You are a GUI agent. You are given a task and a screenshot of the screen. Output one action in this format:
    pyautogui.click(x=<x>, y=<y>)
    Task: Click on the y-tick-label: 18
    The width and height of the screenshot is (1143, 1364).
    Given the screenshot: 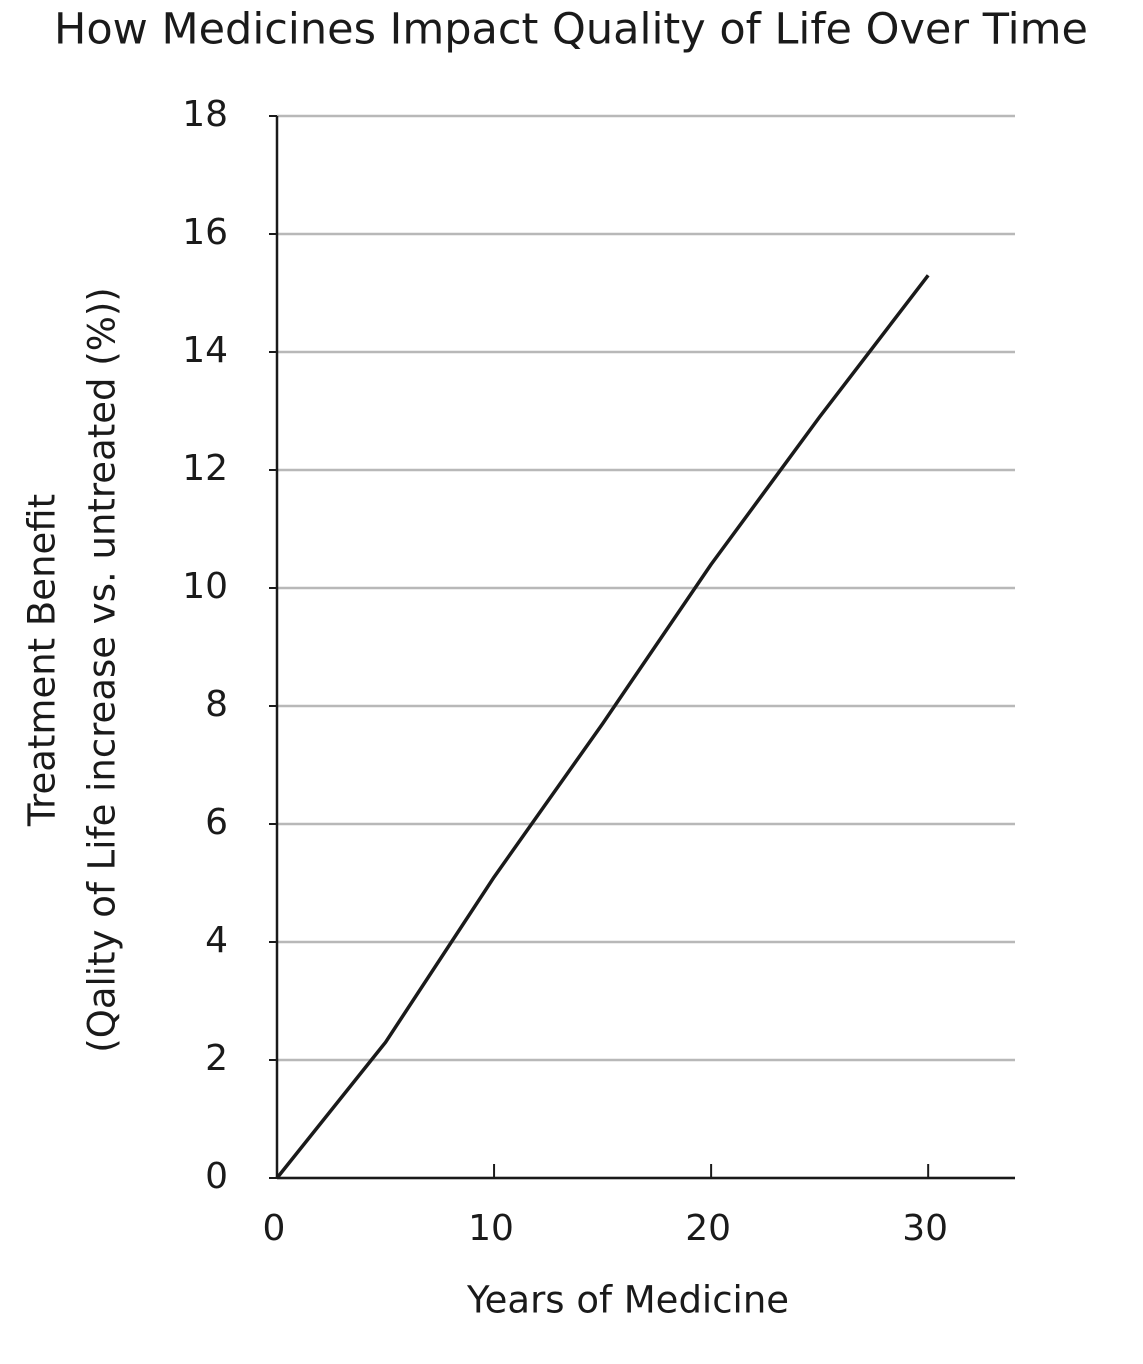 What is the action you would take?
    pyautogui.click(x=205, y=114)
    